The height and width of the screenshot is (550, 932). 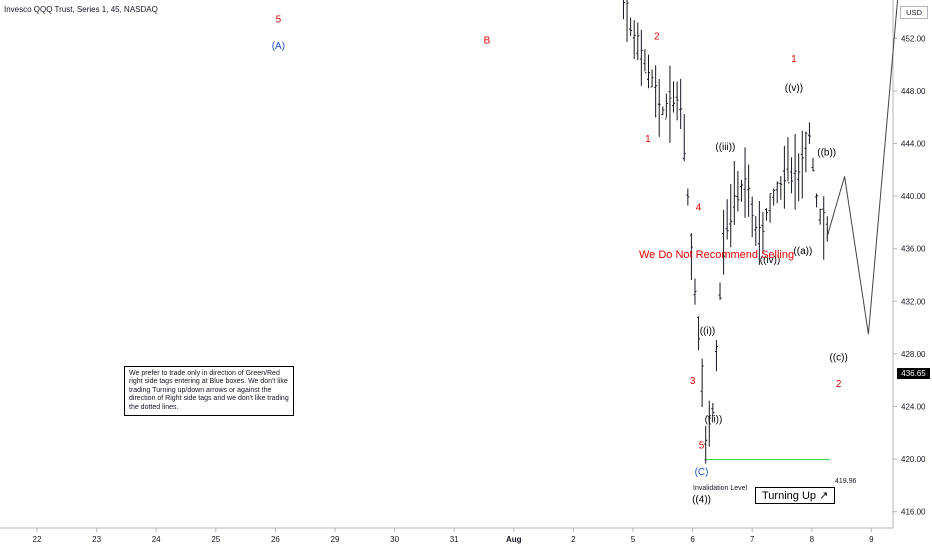 What do you see at coordinates (692, 539) in the screenshot?
I see `x-tick-label: 6` at bounding box center [692, 539].